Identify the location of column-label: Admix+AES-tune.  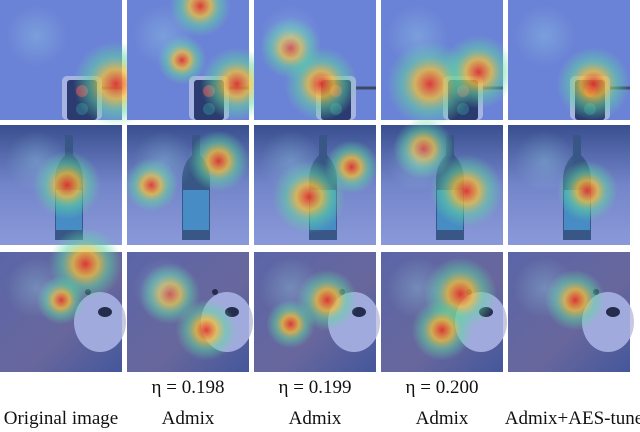
(572, 418).